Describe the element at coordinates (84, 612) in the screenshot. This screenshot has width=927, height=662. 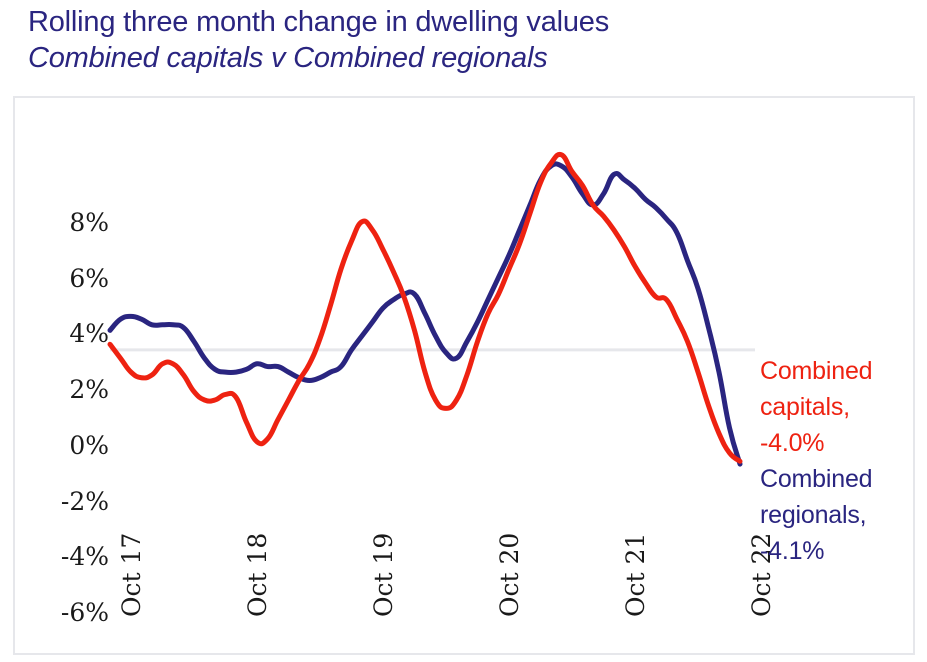
I see `y-axis-tick-label: -6%` at that location.